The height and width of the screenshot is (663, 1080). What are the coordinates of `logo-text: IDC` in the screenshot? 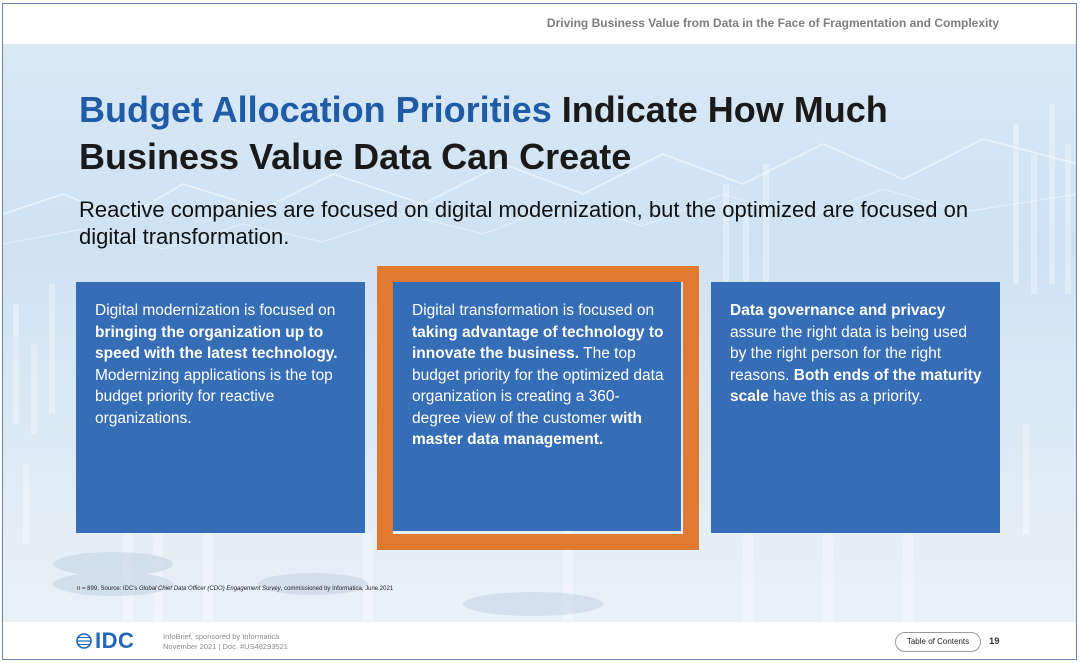 It's located at (115, 640).